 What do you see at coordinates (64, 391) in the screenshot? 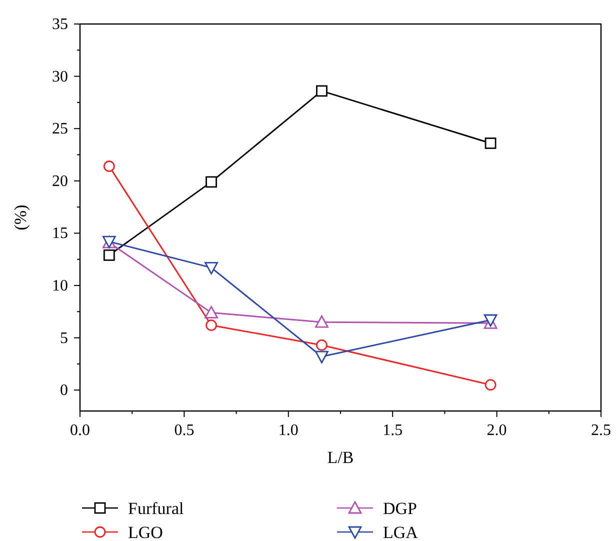
I see `y-tick-label: 0` at bounding box center [64, 391].